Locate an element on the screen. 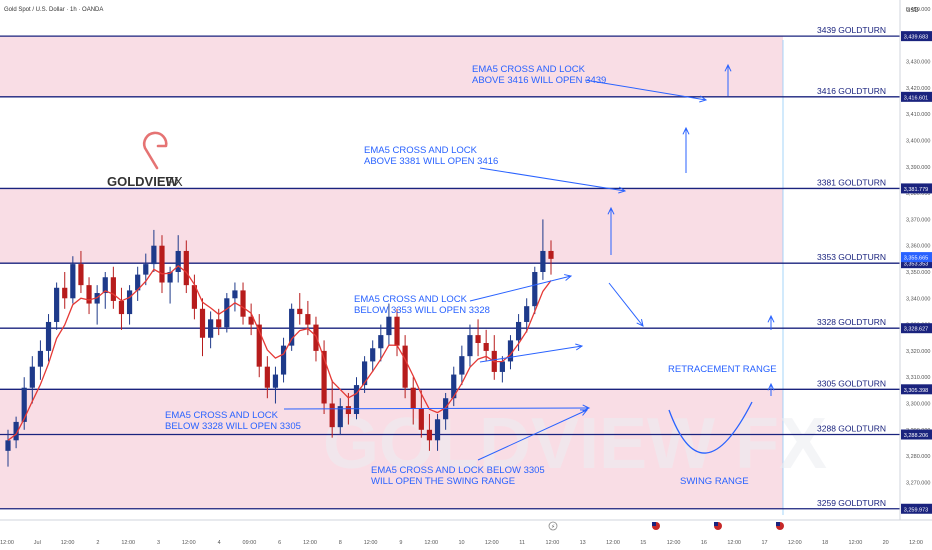 This screenshot has width=932, height=550. zone-band is located at coordinates (391, 66).